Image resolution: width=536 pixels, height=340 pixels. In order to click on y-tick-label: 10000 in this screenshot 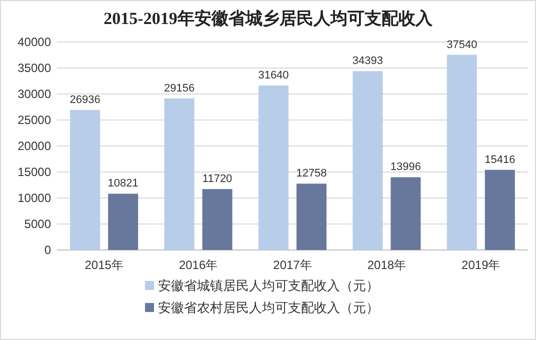, I will do `click(35, 198)`.